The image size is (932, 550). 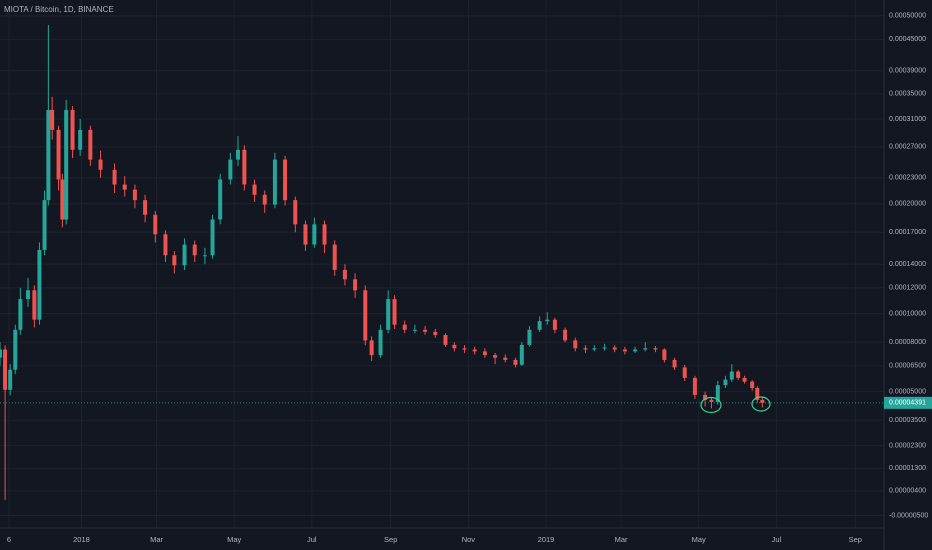 What do you see at coordinates (907, 366) in the screenshot?
I see `y-tick-label: 0.00006500` at bounding box center [907, 366].